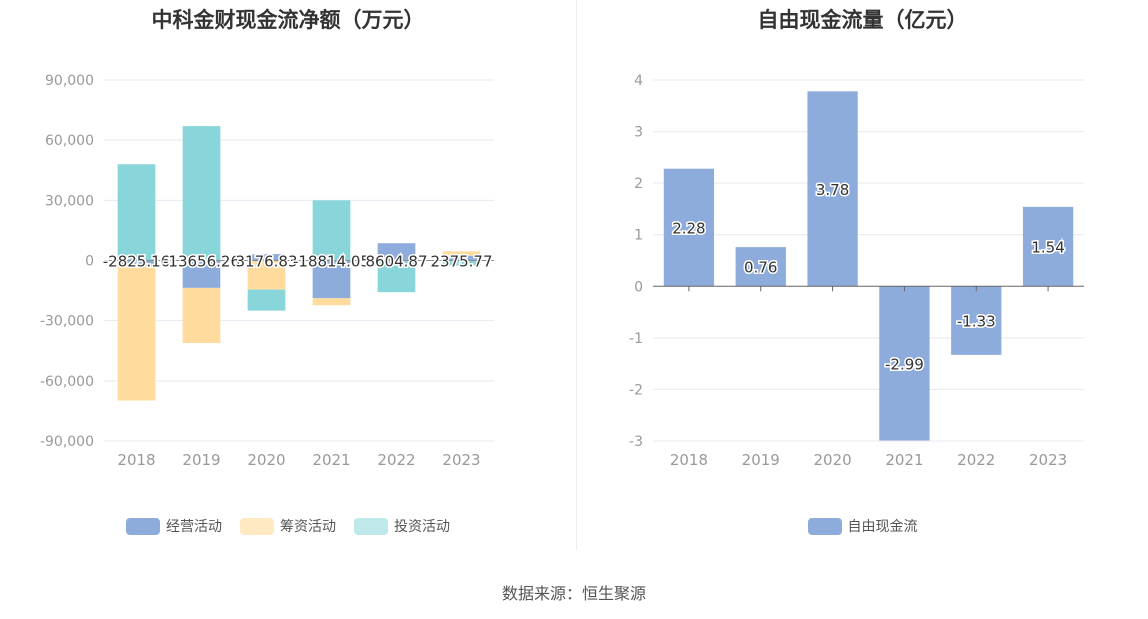 The height and width of the screenshot is (619, 1148). What do you see at coordinates (824, 526) in the screenshot?
I see `legend-swatch-free-cash-flow` at bounding box center [824, 526].